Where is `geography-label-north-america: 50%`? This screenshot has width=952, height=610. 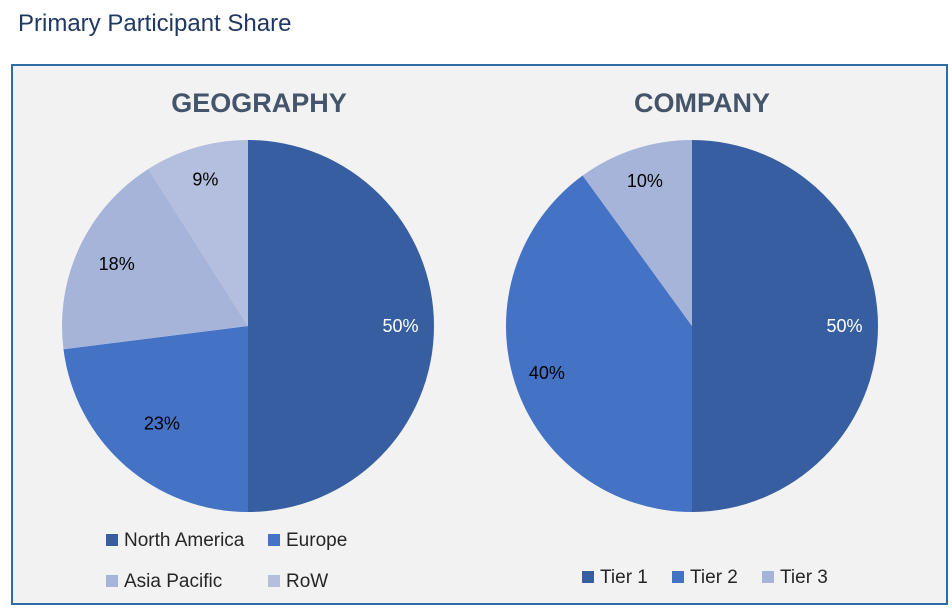
geography-label-north-america: 50% is located at coordinates (400, 326).